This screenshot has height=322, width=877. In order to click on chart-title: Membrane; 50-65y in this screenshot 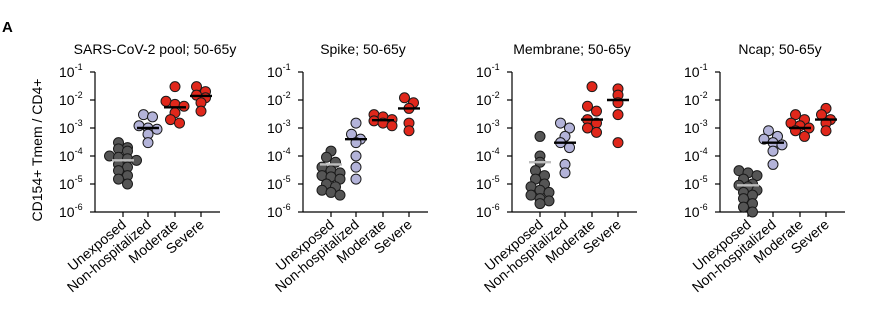, I will do `click(572, 49)`.